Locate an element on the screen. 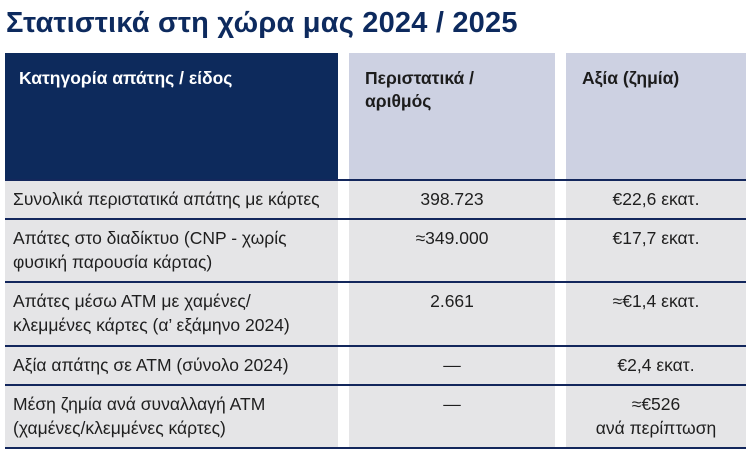 Image resolution: width=751 pixels, height=464 pixels. row-value: ≈€1,4 εκατ. is located at coordinates (656, 314).